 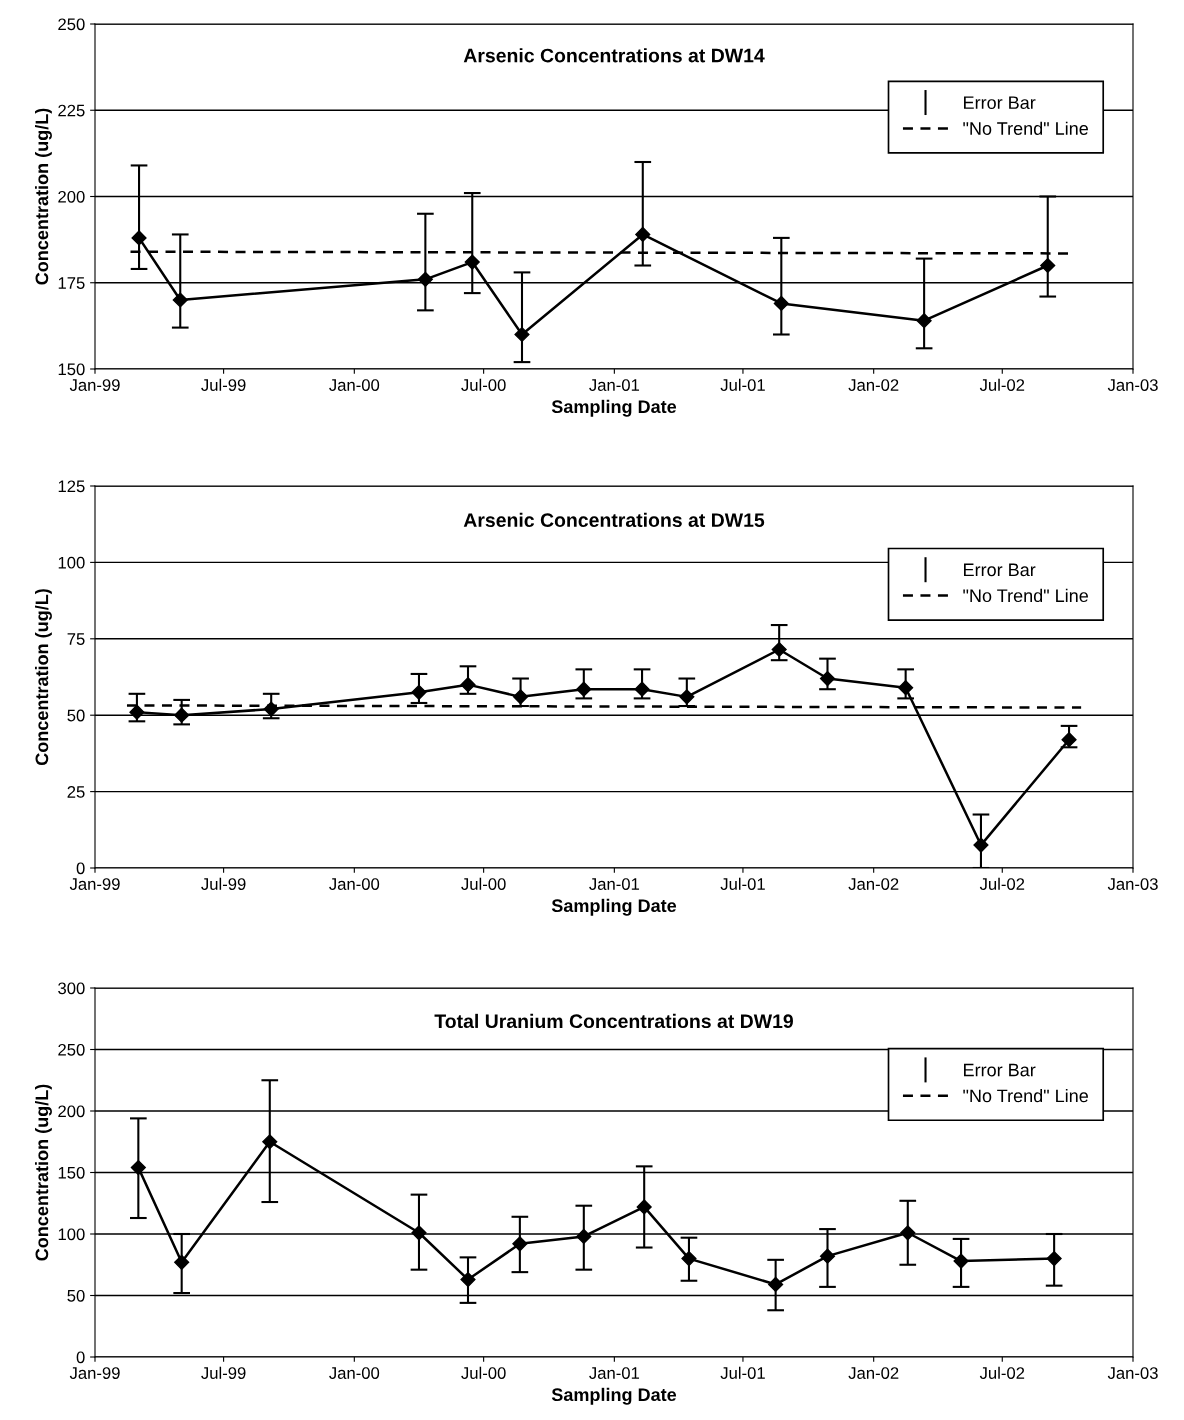 I want to click on text: Total Uranium Concentrations at DW19, so click(x=613, y=1021).